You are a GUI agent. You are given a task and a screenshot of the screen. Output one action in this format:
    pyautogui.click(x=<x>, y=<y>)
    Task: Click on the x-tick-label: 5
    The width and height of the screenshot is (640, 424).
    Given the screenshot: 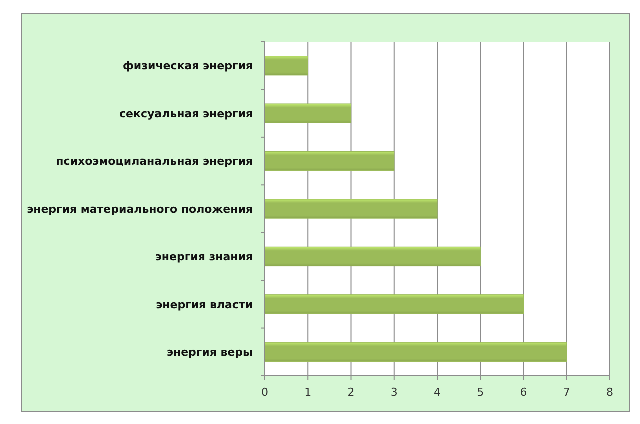 What is the action you would take?
    pyautogui.click(x=480, y=392)
    